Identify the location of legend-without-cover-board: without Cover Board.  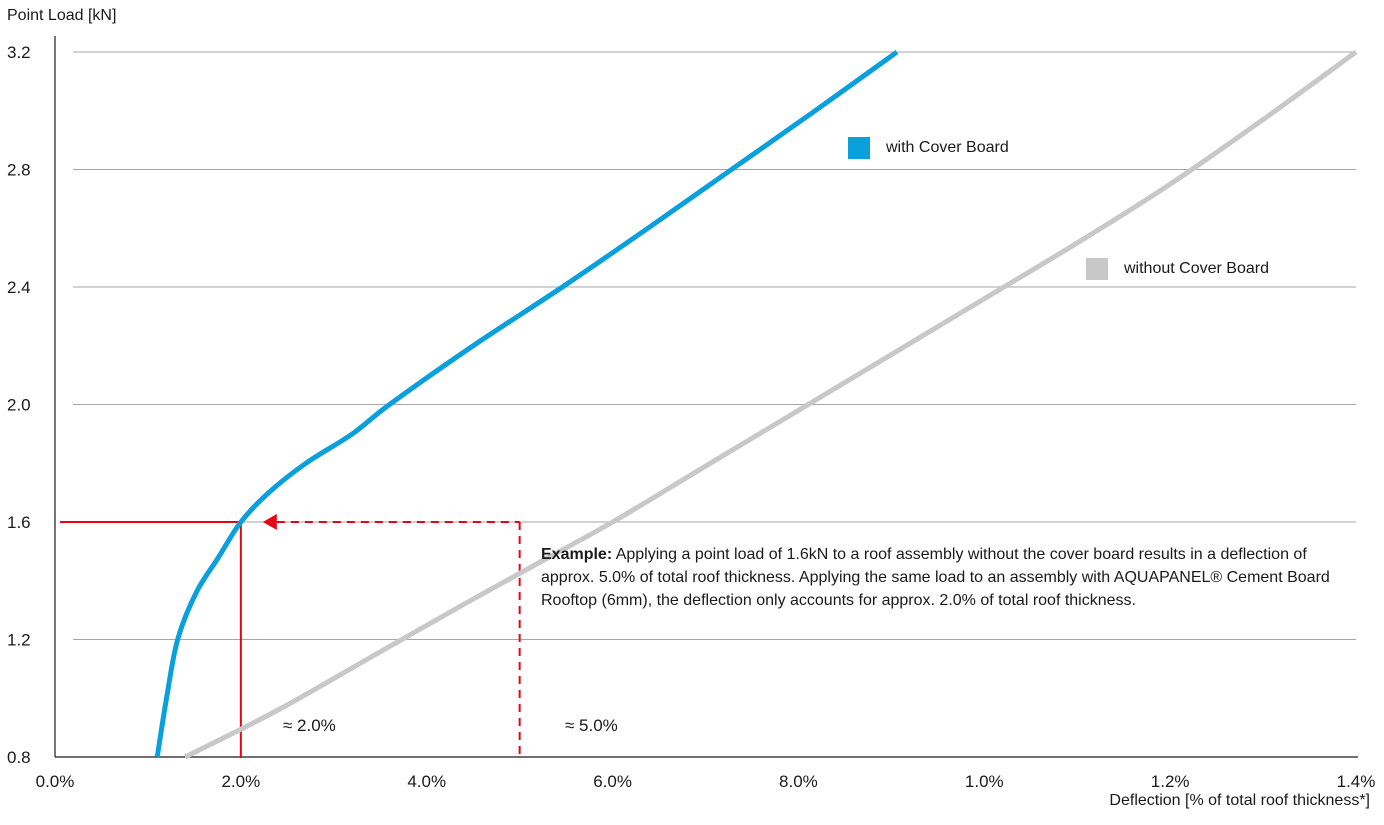
(1177, 269).